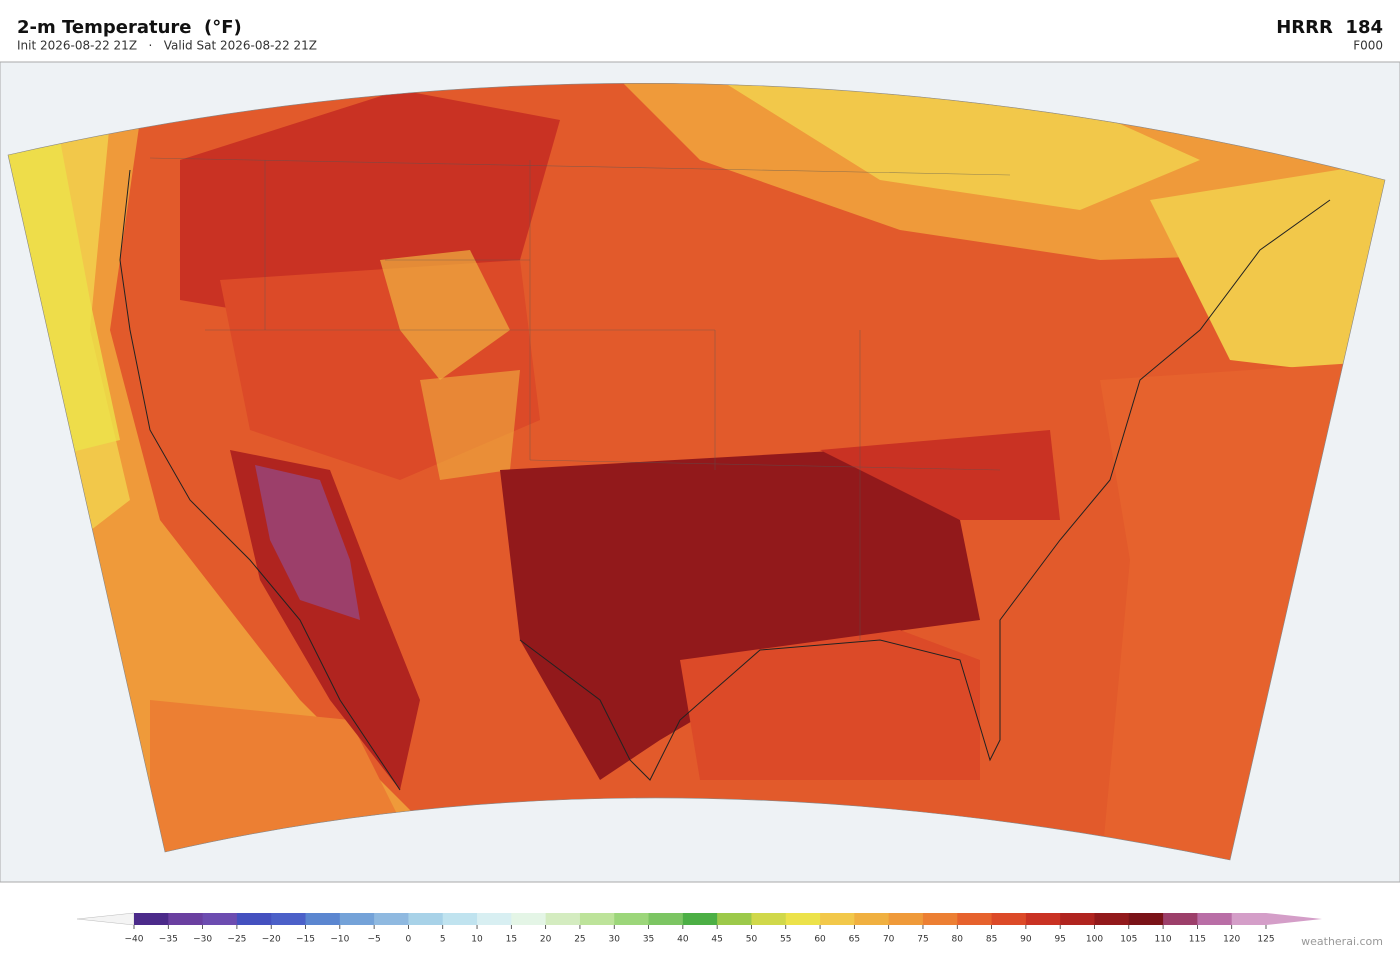  I want to click on colorbar-tick-label: 50, so click(752, 940).